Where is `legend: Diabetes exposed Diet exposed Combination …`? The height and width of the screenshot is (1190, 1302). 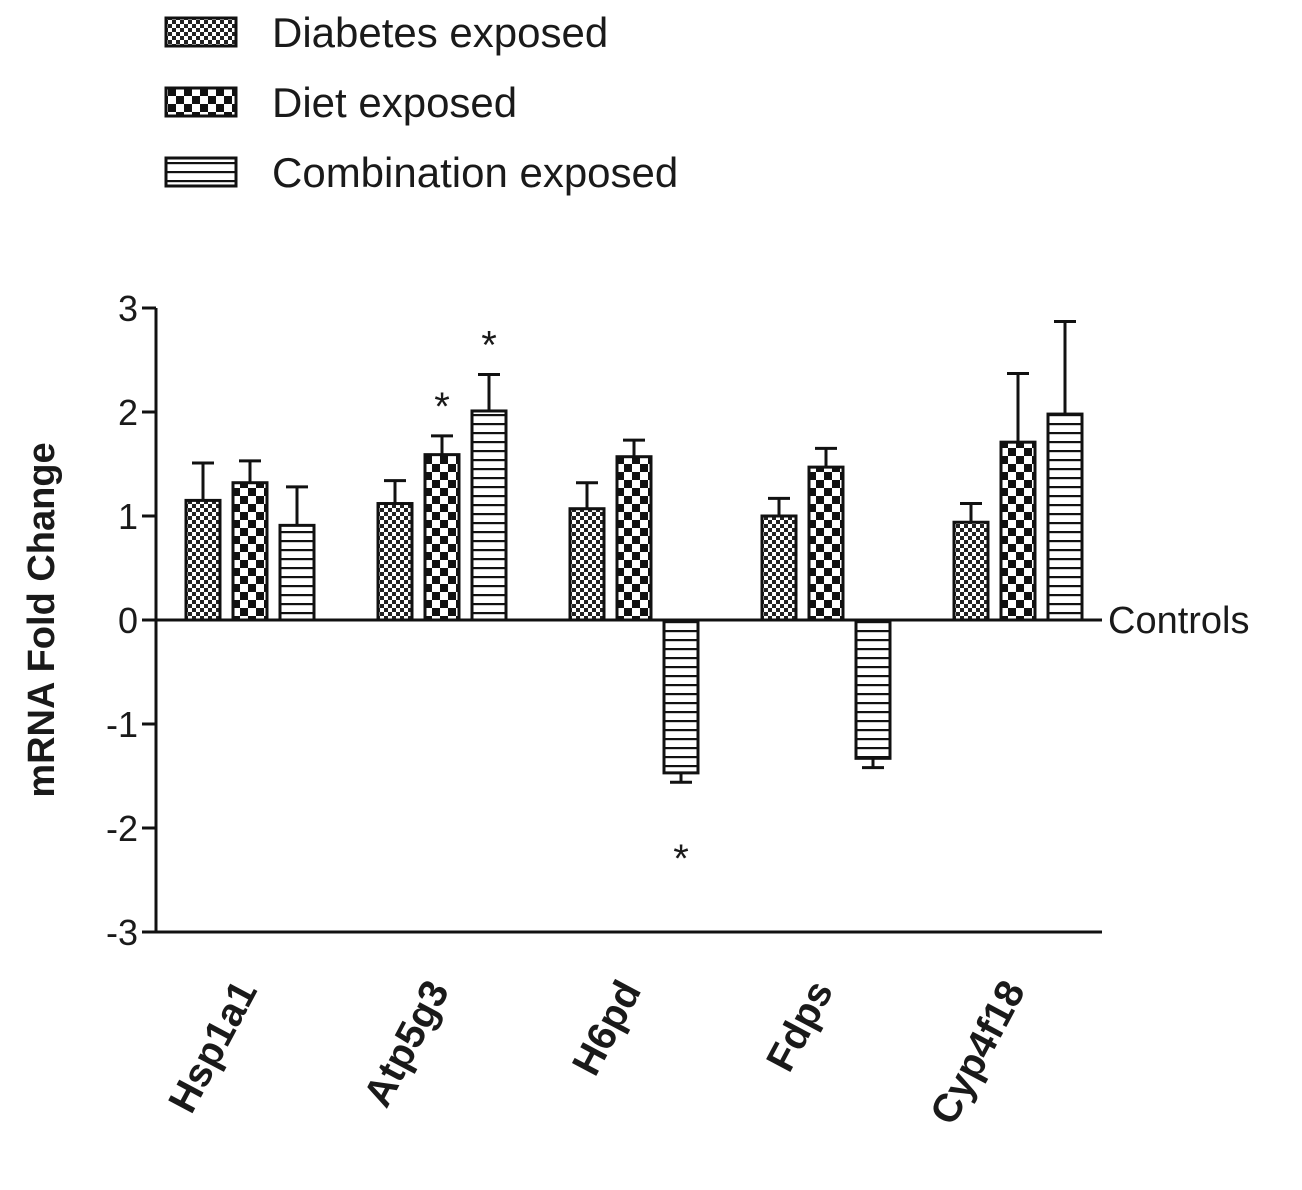 legend: Diabetes exposed Diet exposed Combination … is located at coordinates (421, 102).